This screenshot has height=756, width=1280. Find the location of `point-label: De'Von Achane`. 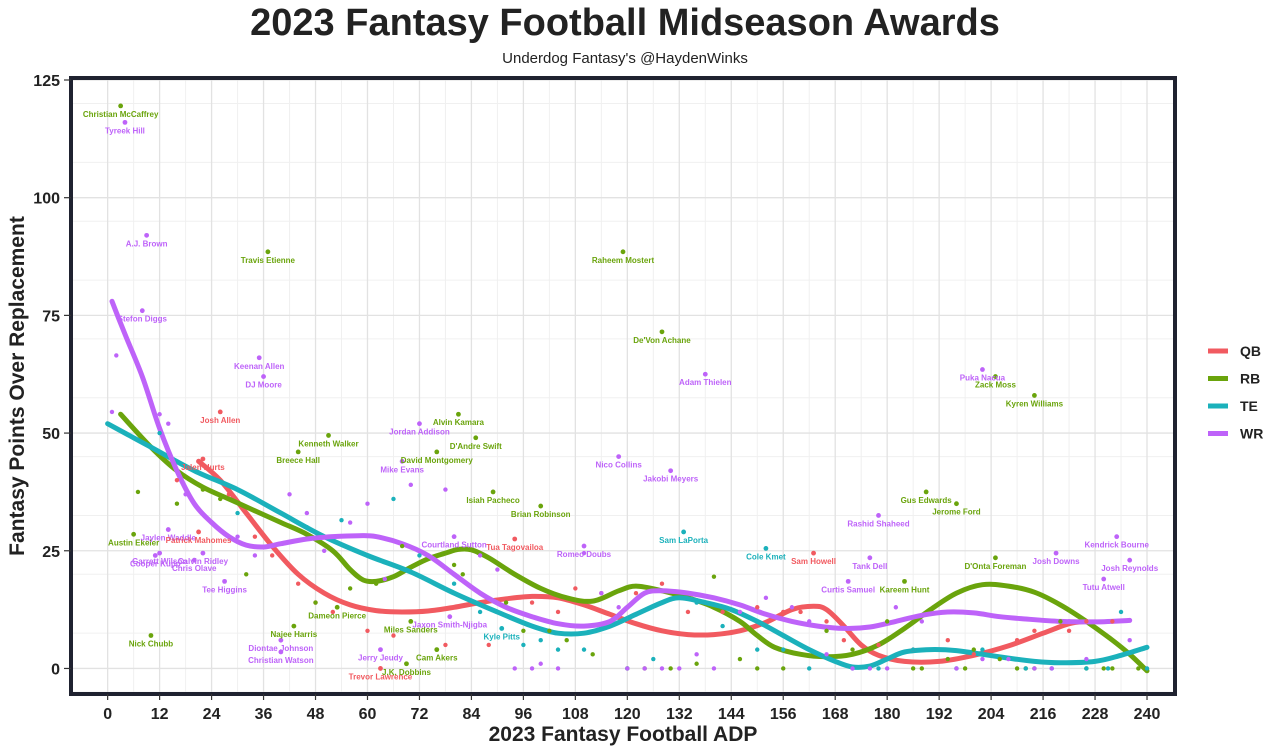

point-label: De'Von Achane is located at coordinates (662, 340).